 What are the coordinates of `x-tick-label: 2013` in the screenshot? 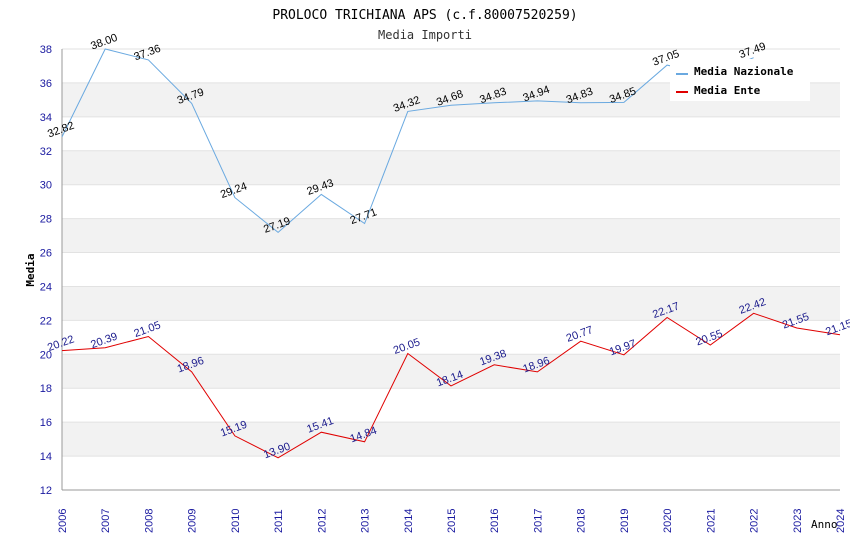 It's located at (366, 521).